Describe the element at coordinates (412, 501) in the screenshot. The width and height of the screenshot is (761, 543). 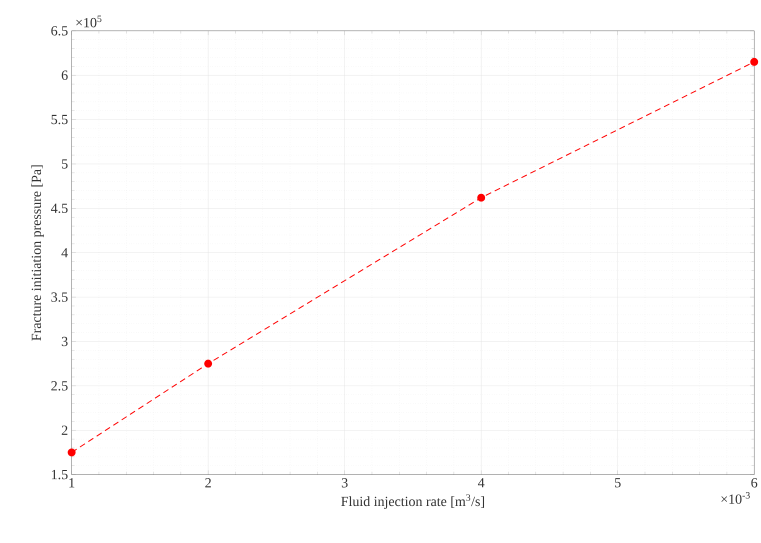
I see `x-axis-title: Fluid injection rate [m$^{3}$/s]` at that location.